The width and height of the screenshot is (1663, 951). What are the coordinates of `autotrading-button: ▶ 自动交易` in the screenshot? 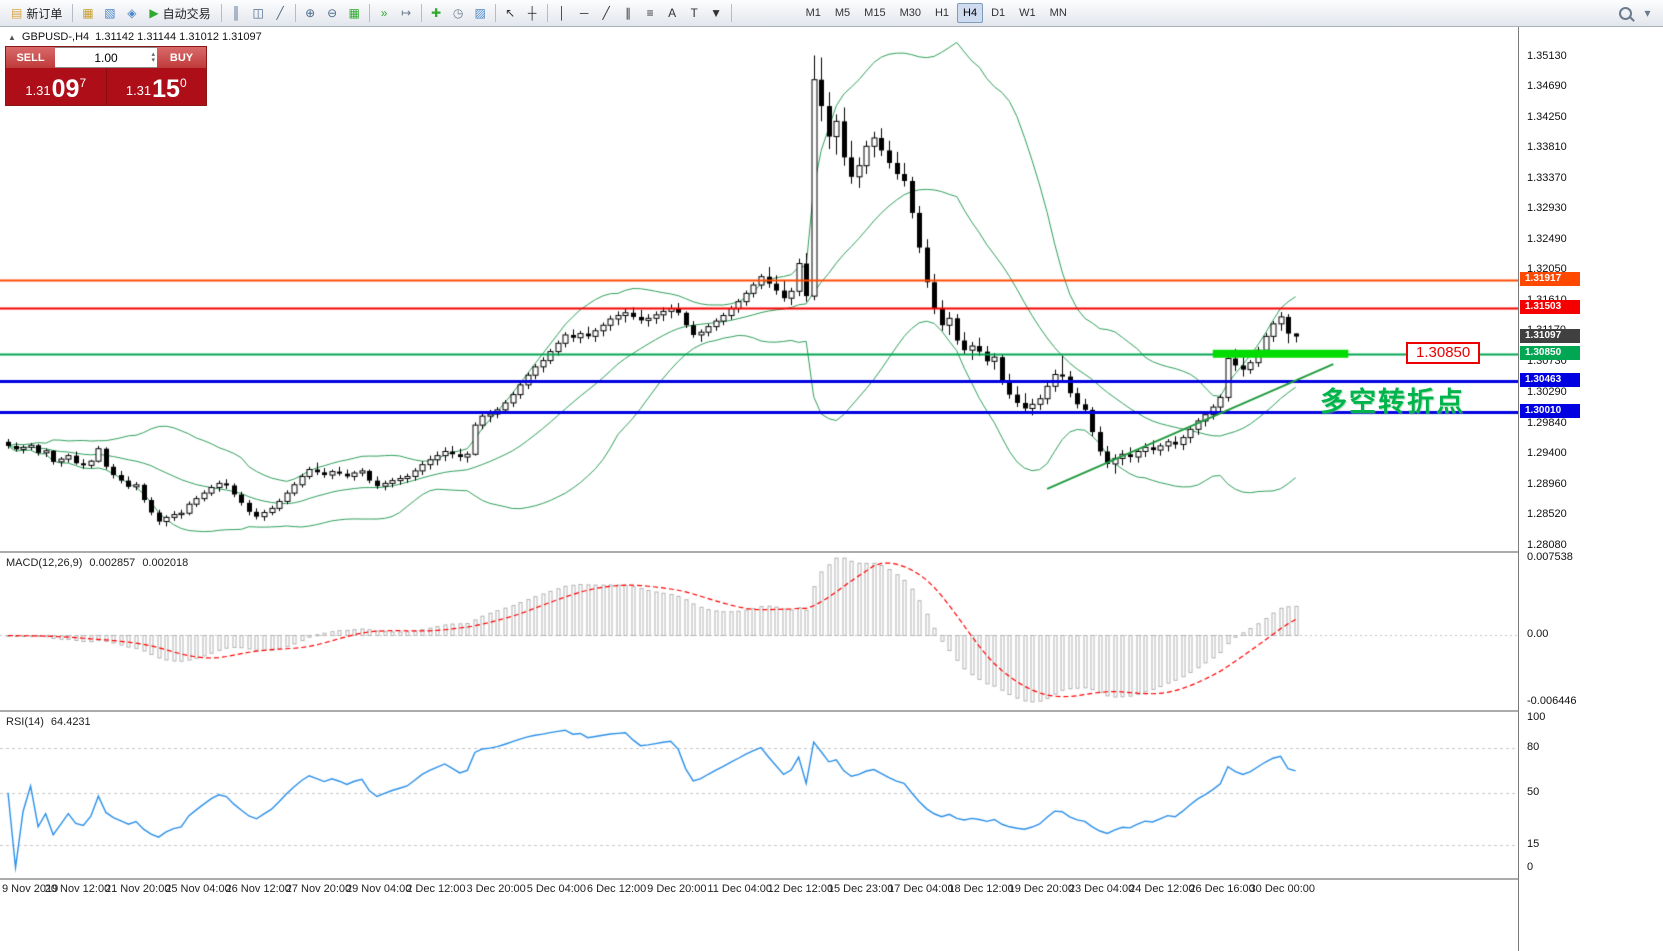 It's located at (179, 13).